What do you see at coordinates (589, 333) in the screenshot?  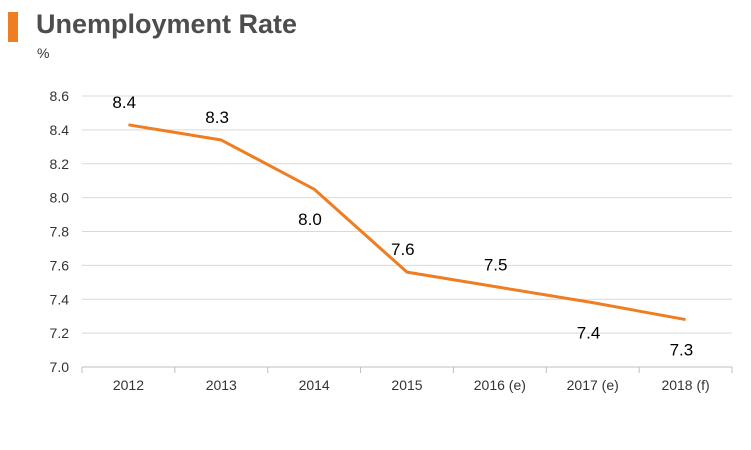 I see `data-label: 7.4` at bounding box center [589, 333].